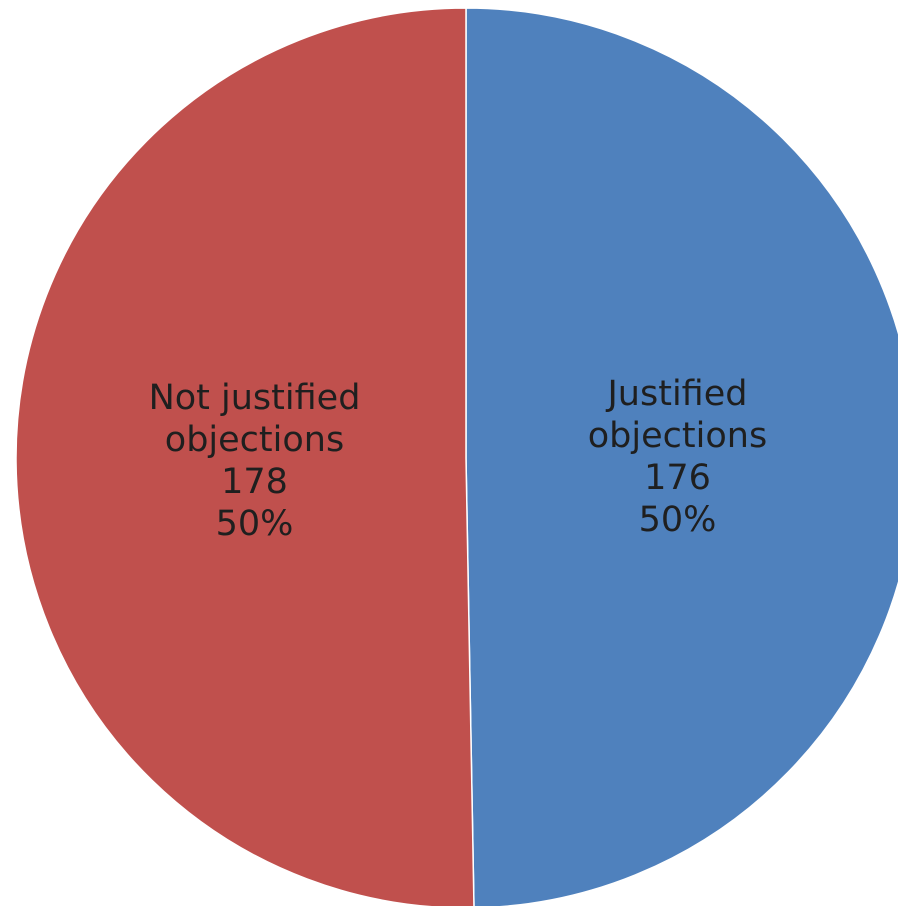 This screenshot has width=898, height=906. What do you see at coordinates (255, 461) in the screenshot?
I see `slice-label-1: Not justified objections 178 50%` at bounding box center [255, 461].